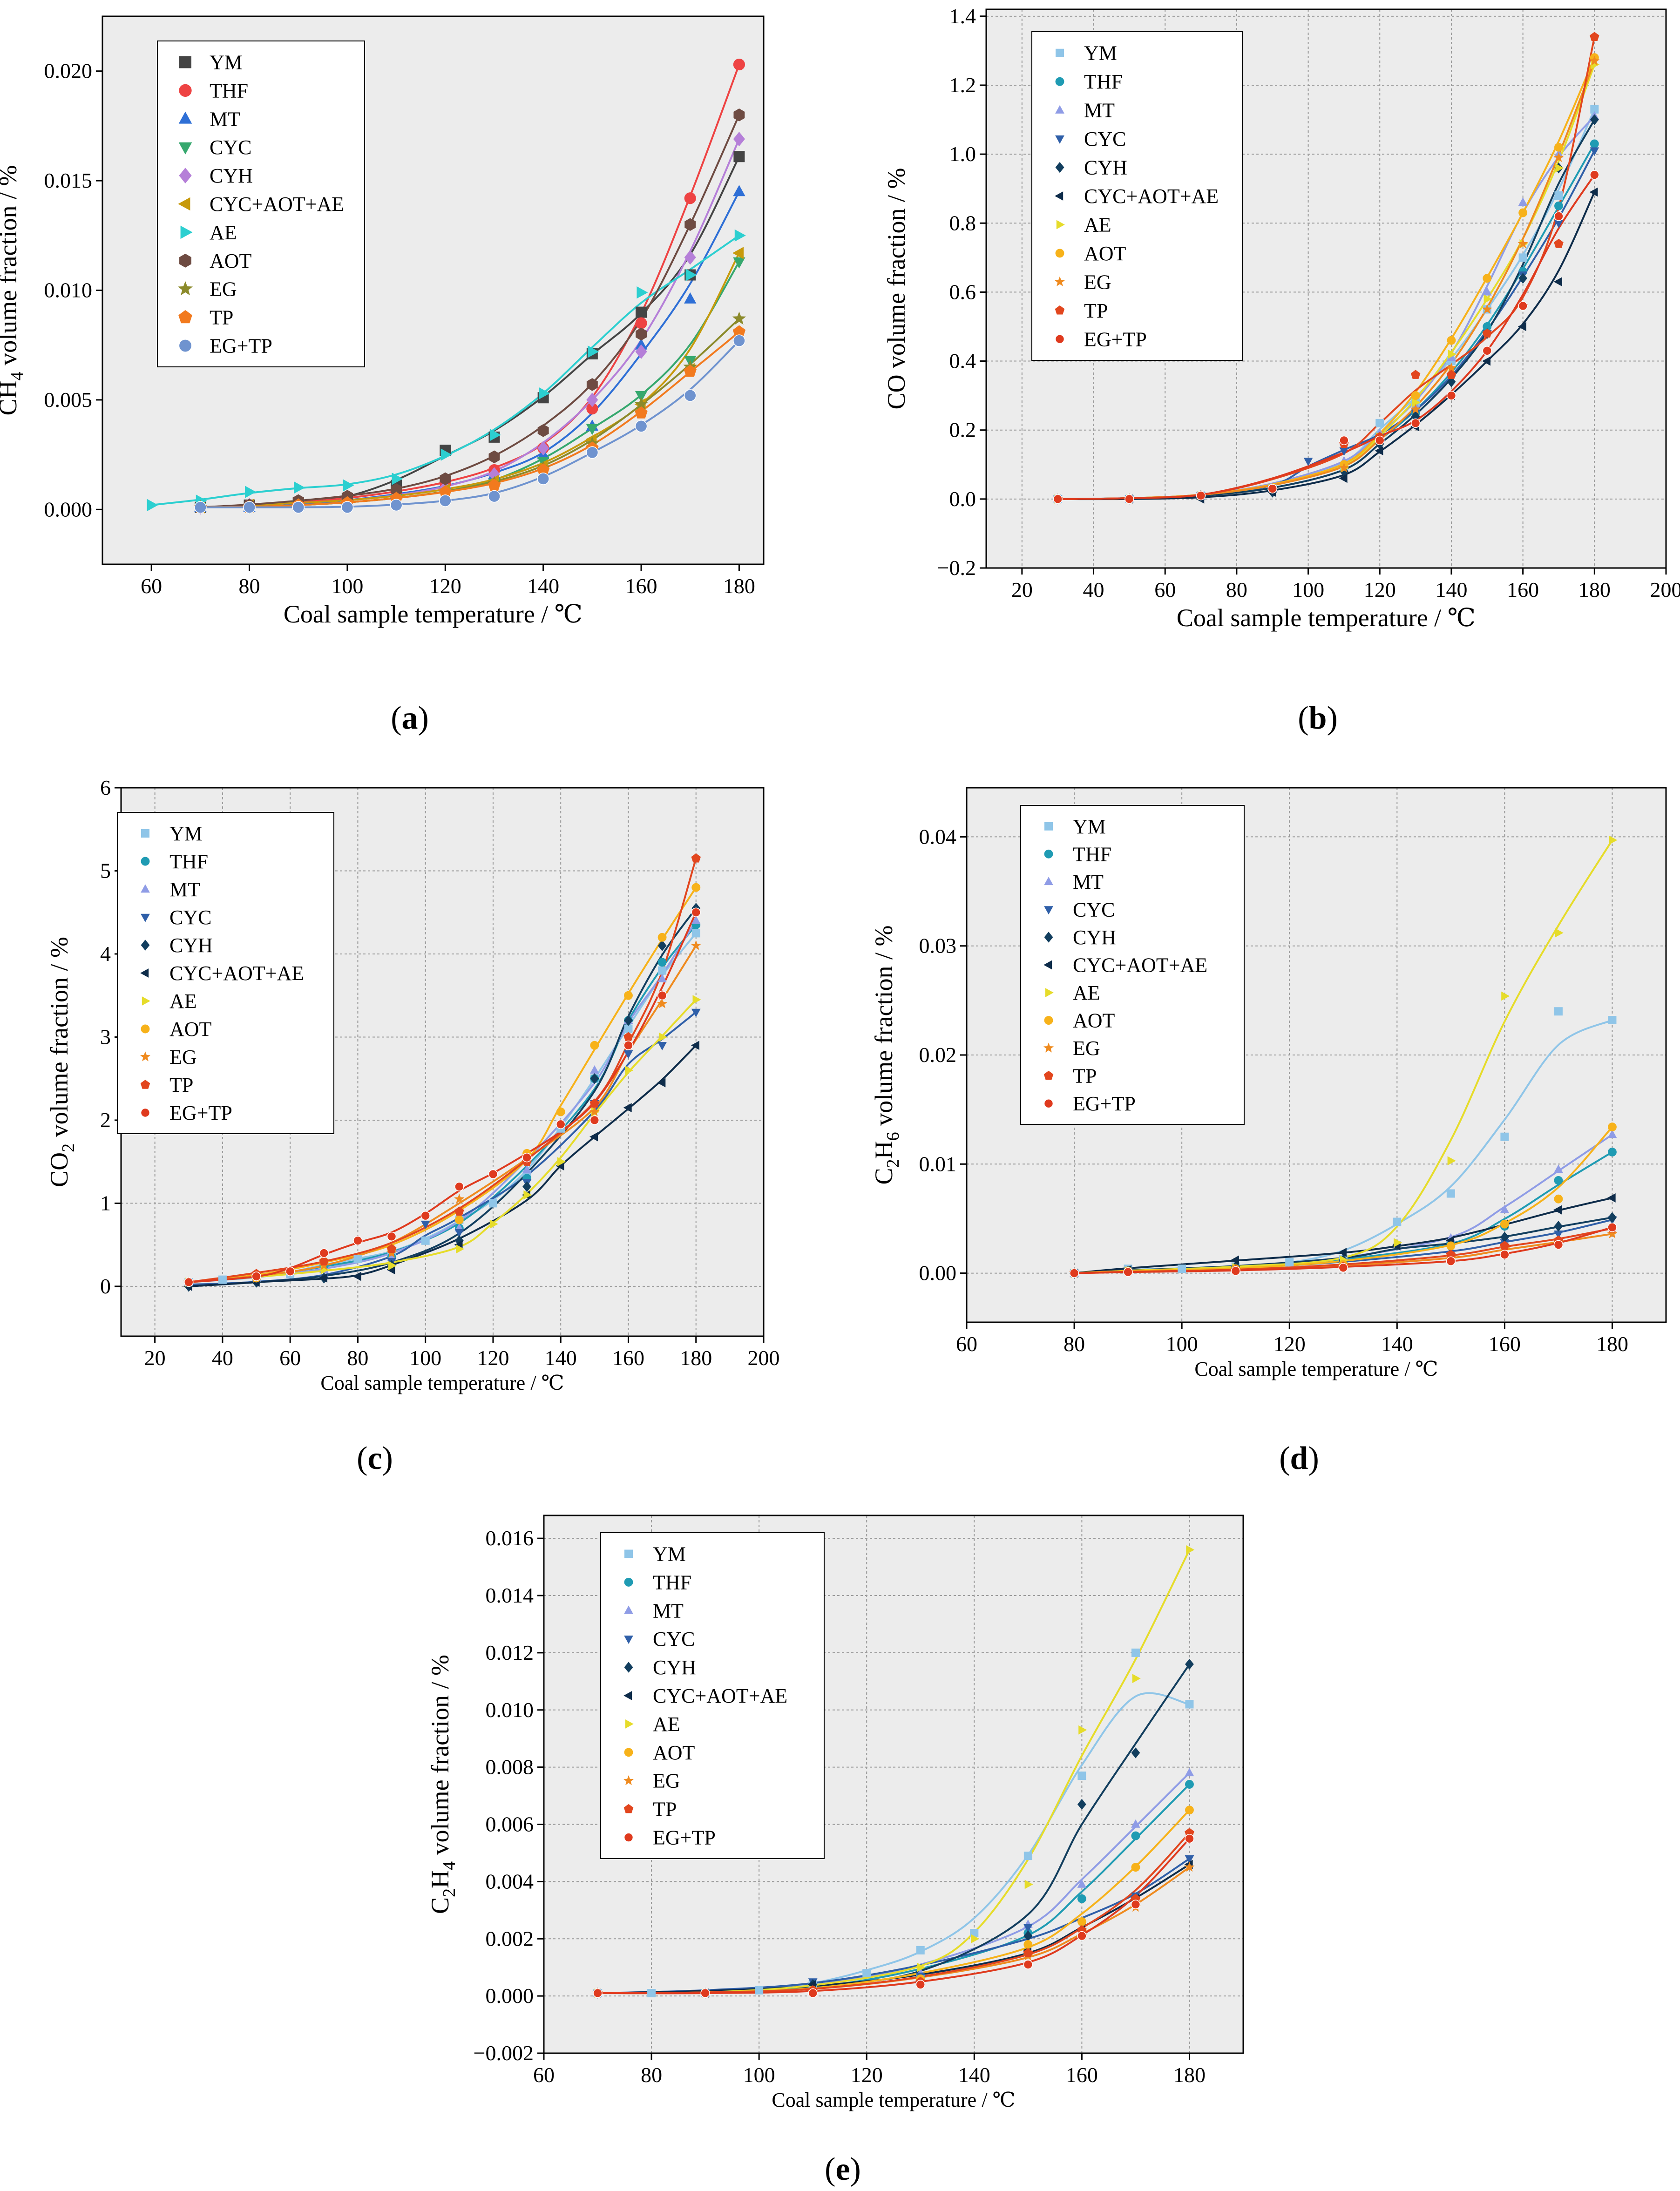 This screenshot has height=2191, width=1680. Describe the element at coordinates (1523, 590) in the screenshot. I see `x-tick-label: 160` at that location.